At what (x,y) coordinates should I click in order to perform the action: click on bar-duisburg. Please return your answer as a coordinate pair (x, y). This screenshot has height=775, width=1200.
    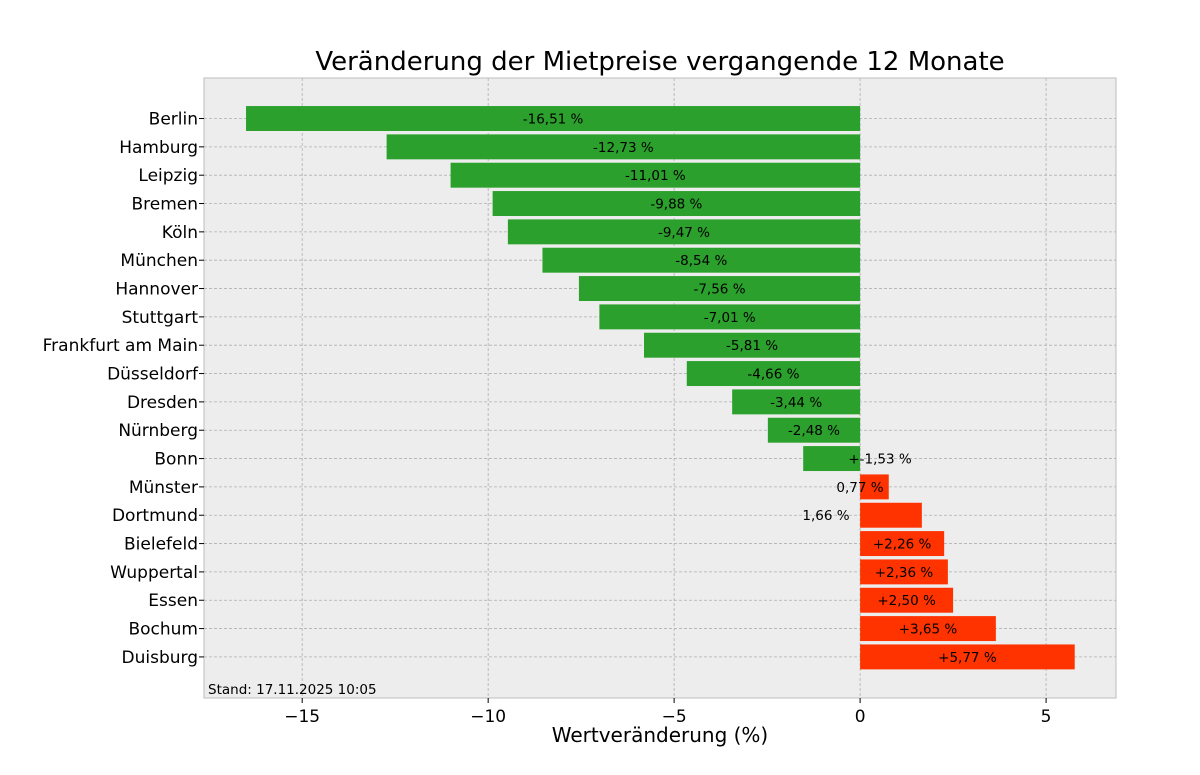
    Looking at the image, I should click on (967, 657).